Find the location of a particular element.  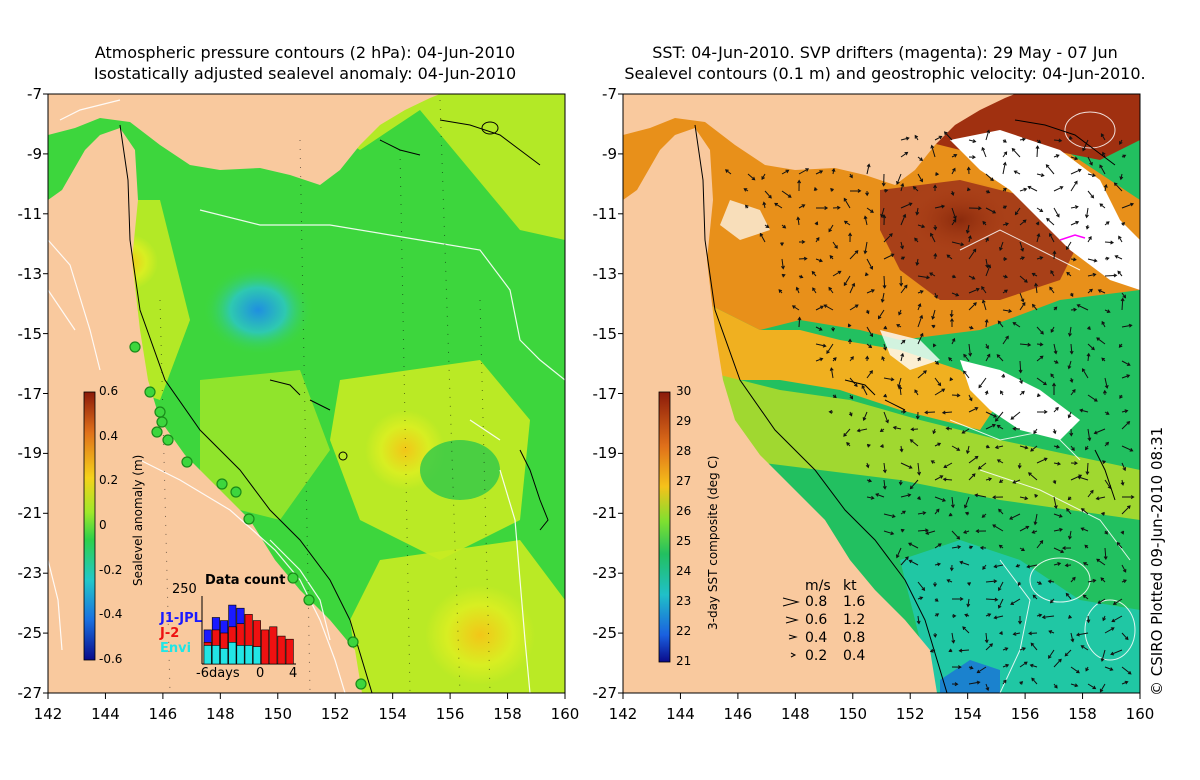

colorbar-tick-label: 0.6 is located at coordinates (109, 391).